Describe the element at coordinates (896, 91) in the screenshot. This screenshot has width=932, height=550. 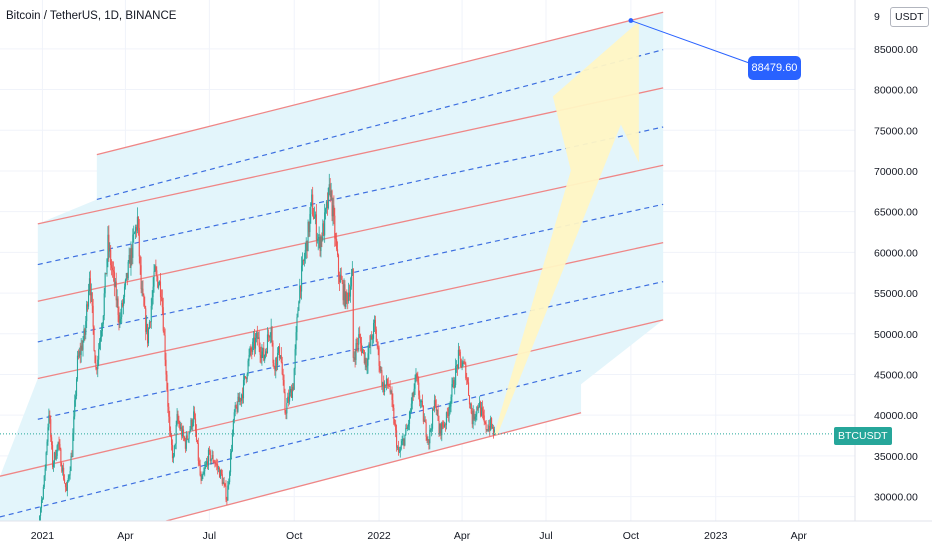
I see `price-tick-10: 80000.00` at that location.